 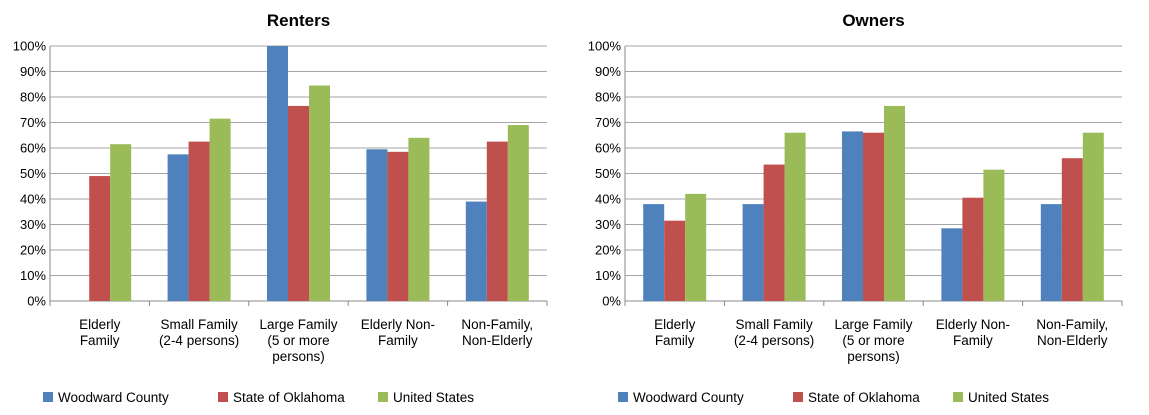 I want to click on chart-title: Owners, so click(x=873, y=20).